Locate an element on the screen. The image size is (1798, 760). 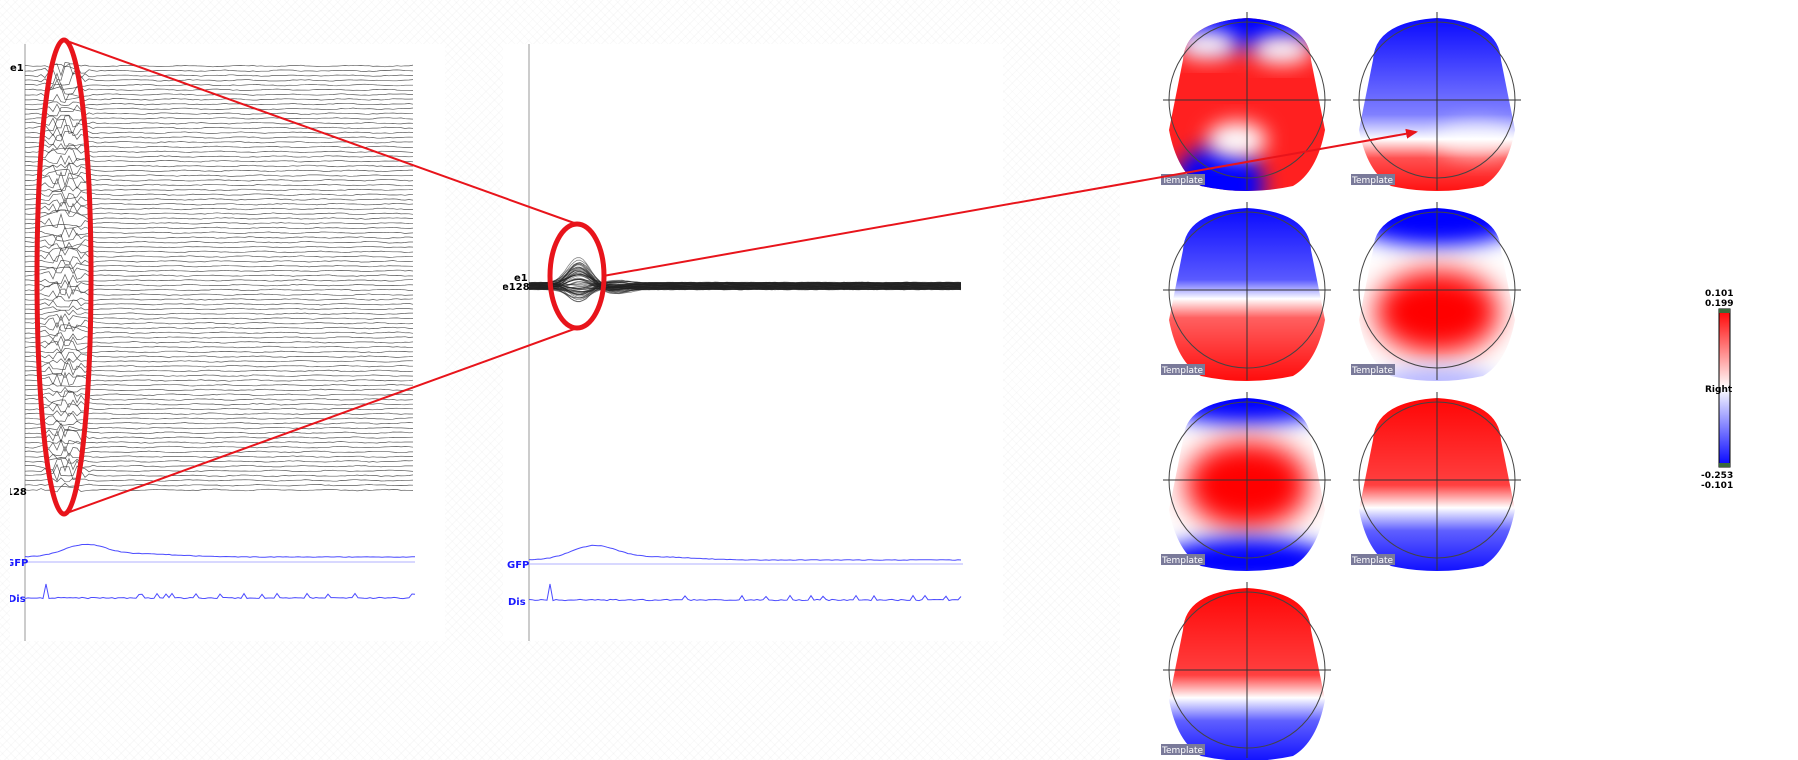
topomap-1-tag: Template is located at coordinates (1182, 181).